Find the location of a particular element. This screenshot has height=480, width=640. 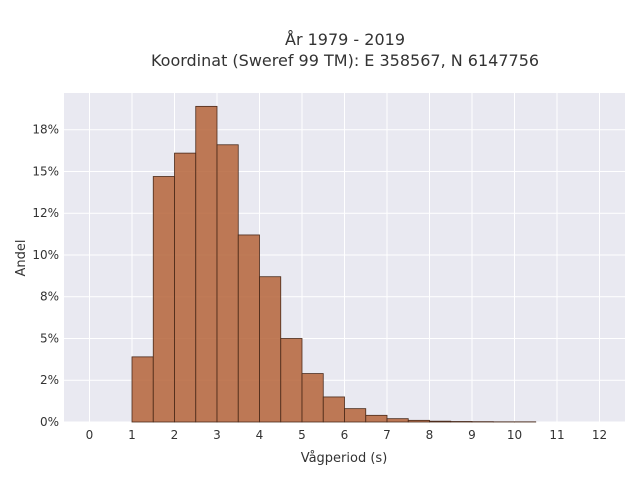

y-tick-label: 8% is located at coordinates (49, 297).